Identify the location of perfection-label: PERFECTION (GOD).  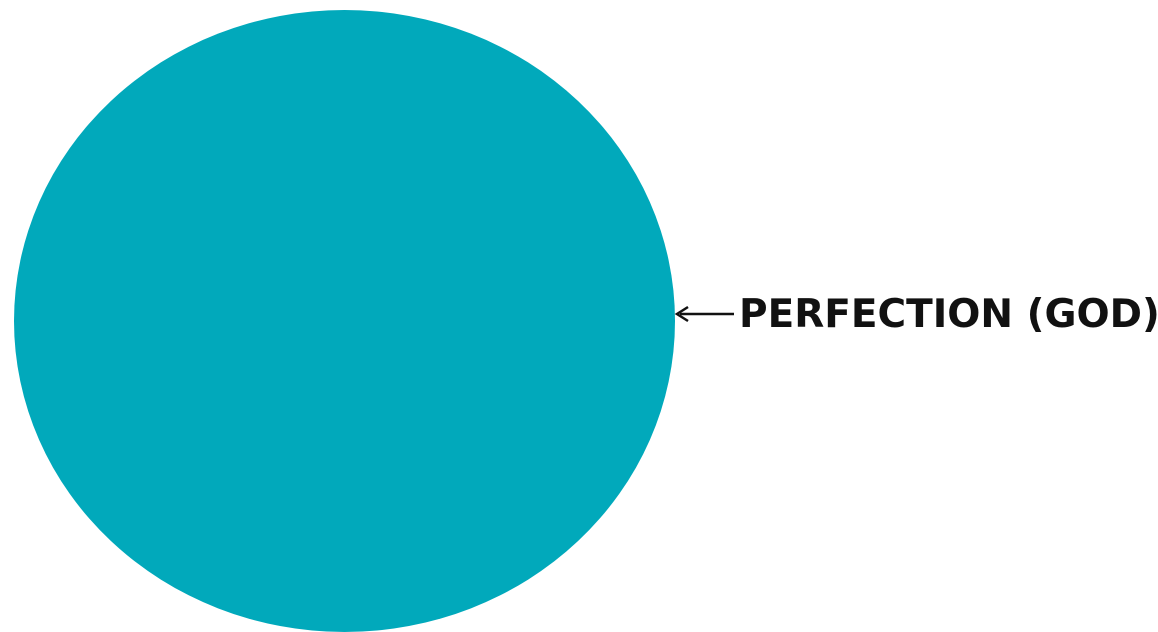
(948, 314).